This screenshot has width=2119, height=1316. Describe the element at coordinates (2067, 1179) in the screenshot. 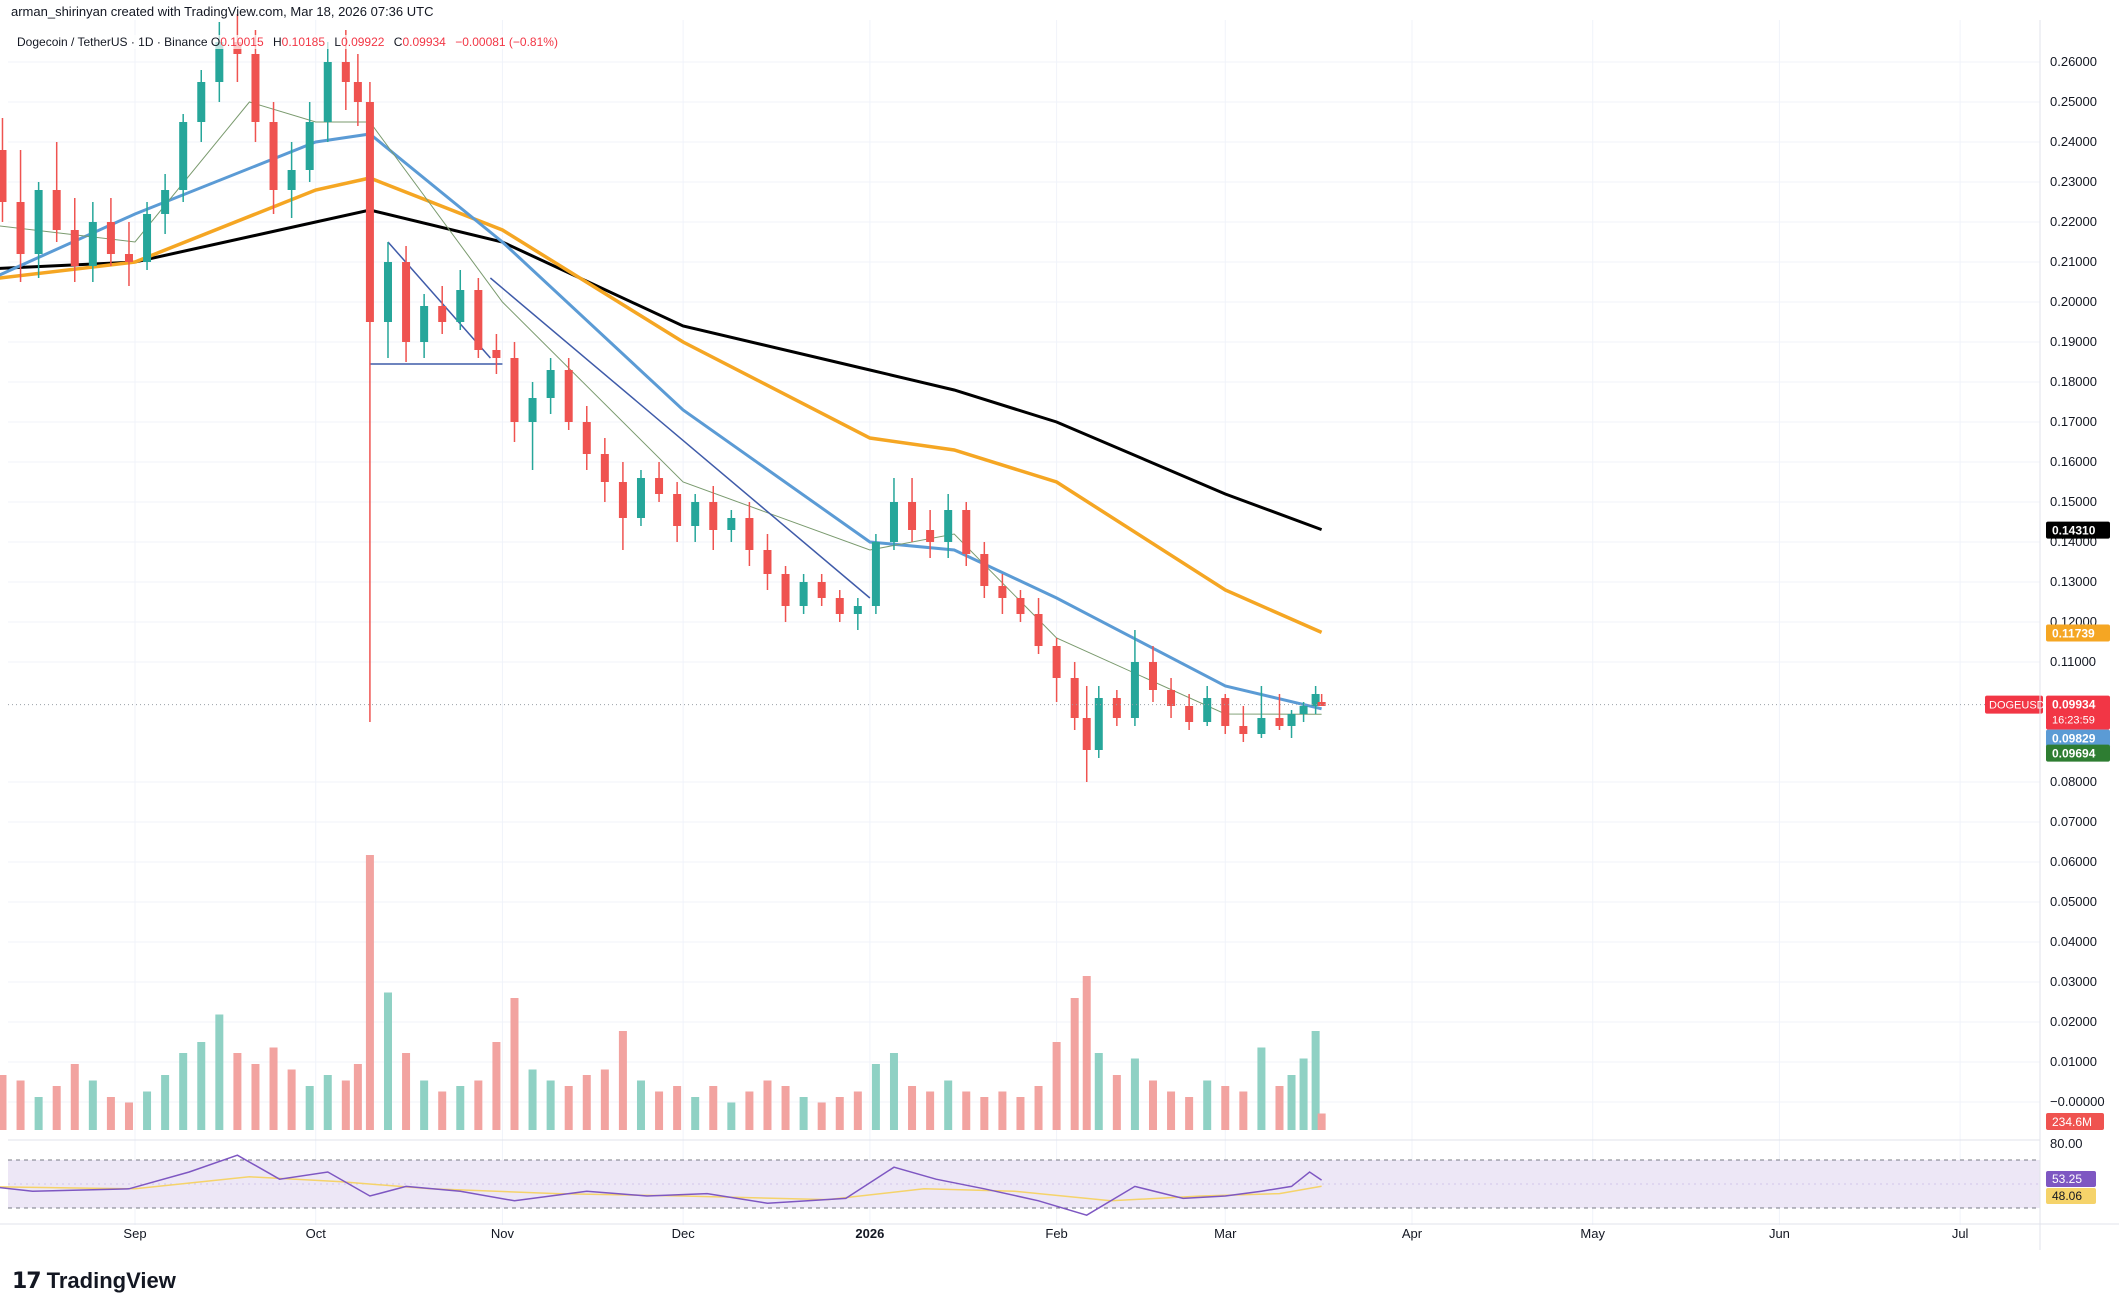

I see `rsi-value-text: 53.25` at that location.